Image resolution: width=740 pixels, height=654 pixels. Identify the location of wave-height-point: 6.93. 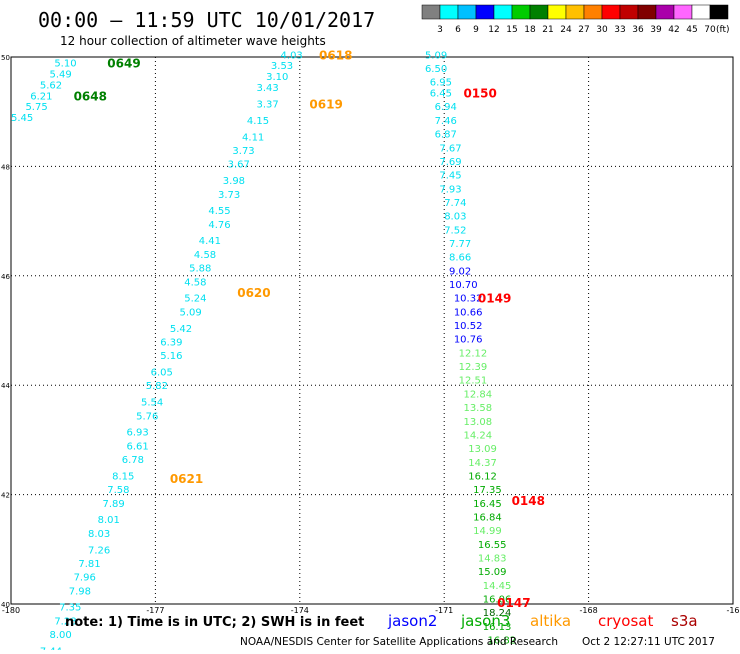
(138, 433).